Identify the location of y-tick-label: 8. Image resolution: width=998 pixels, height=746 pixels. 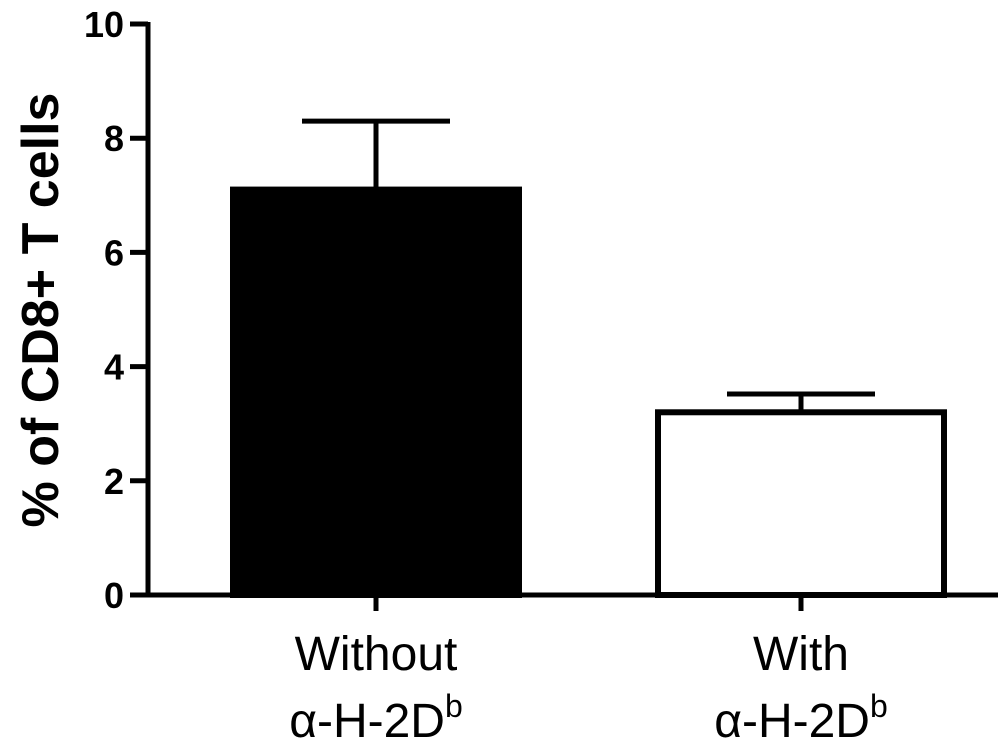
(114, 138).